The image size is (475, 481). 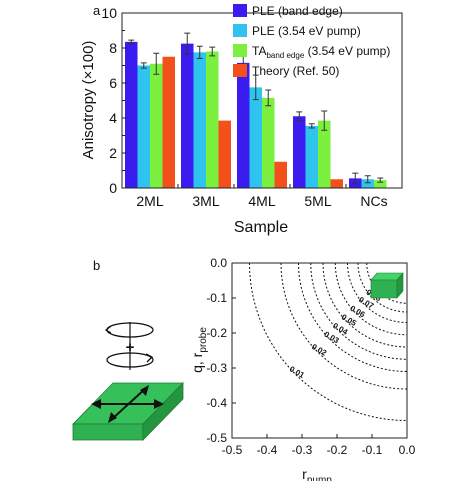 I want to click on x-tick-label-4ML: 4ML, so click(x=261, y=201).